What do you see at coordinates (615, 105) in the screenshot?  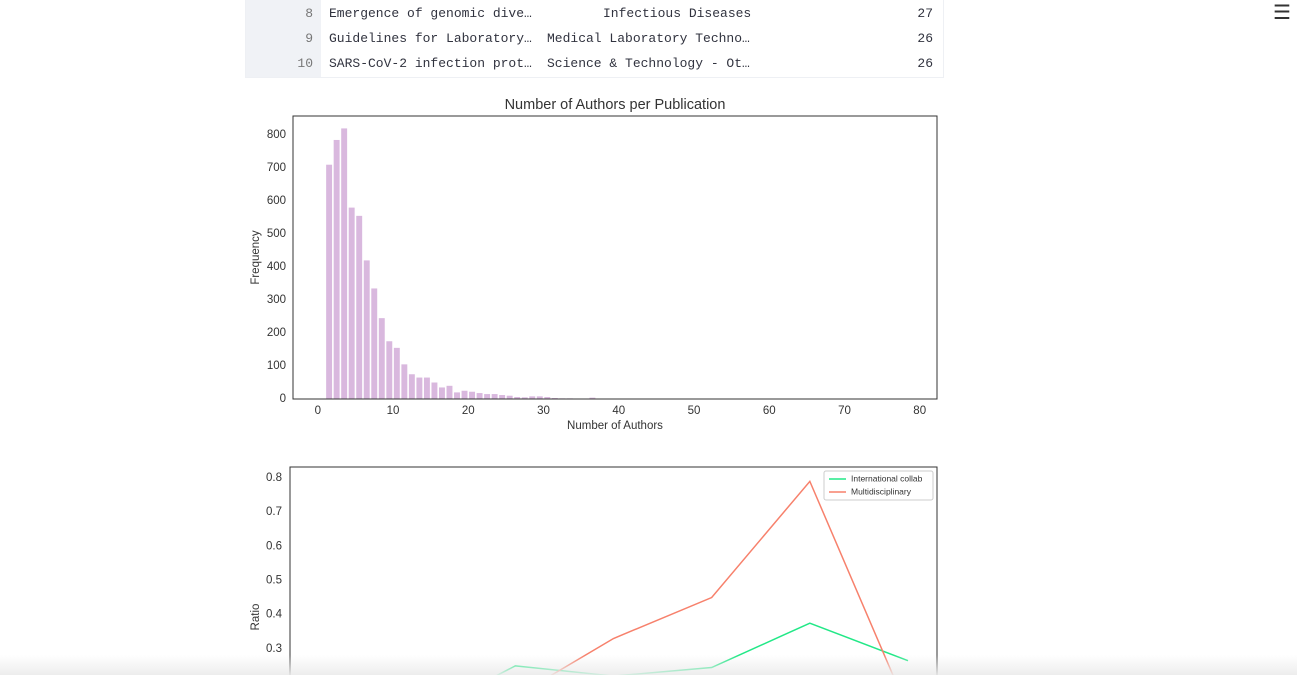 I see `chart-title: Number of Authors per Publication` at bounding box center [615, 105].